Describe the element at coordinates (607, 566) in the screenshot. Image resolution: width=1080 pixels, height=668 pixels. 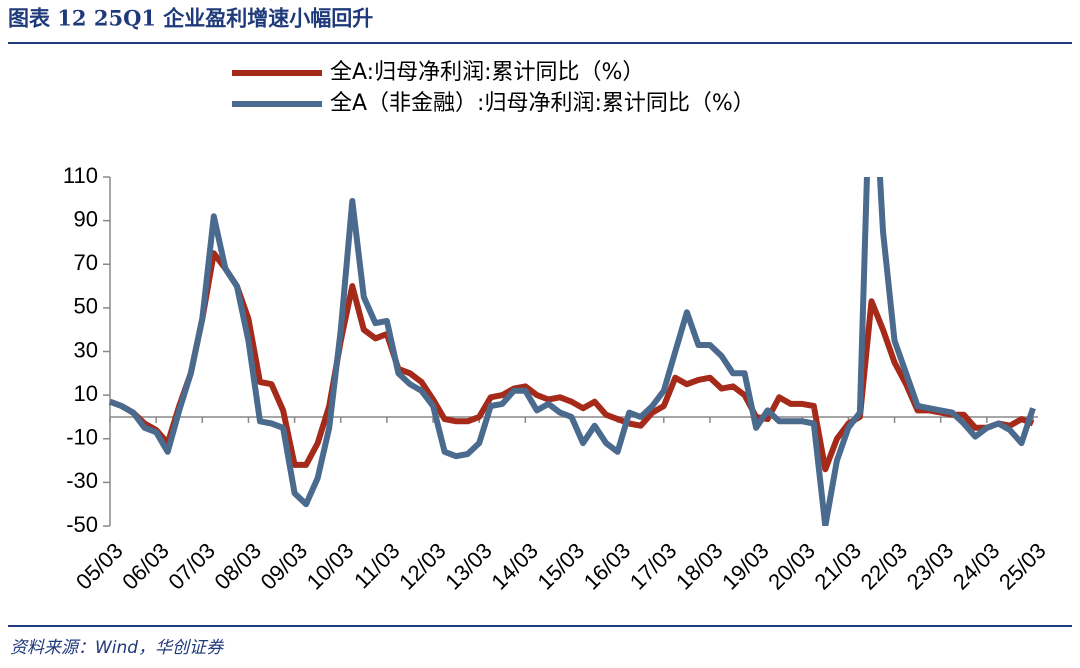
I see `x-tick-label: 16/03` at that location.